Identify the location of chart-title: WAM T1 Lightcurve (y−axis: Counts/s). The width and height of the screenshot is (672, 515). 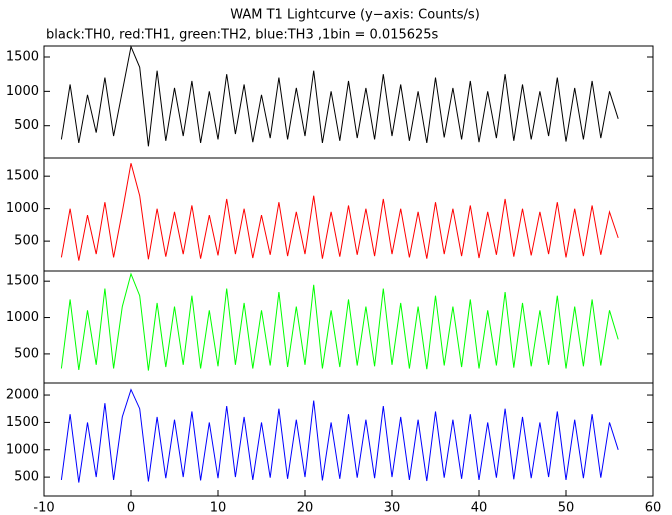
(355, 15).